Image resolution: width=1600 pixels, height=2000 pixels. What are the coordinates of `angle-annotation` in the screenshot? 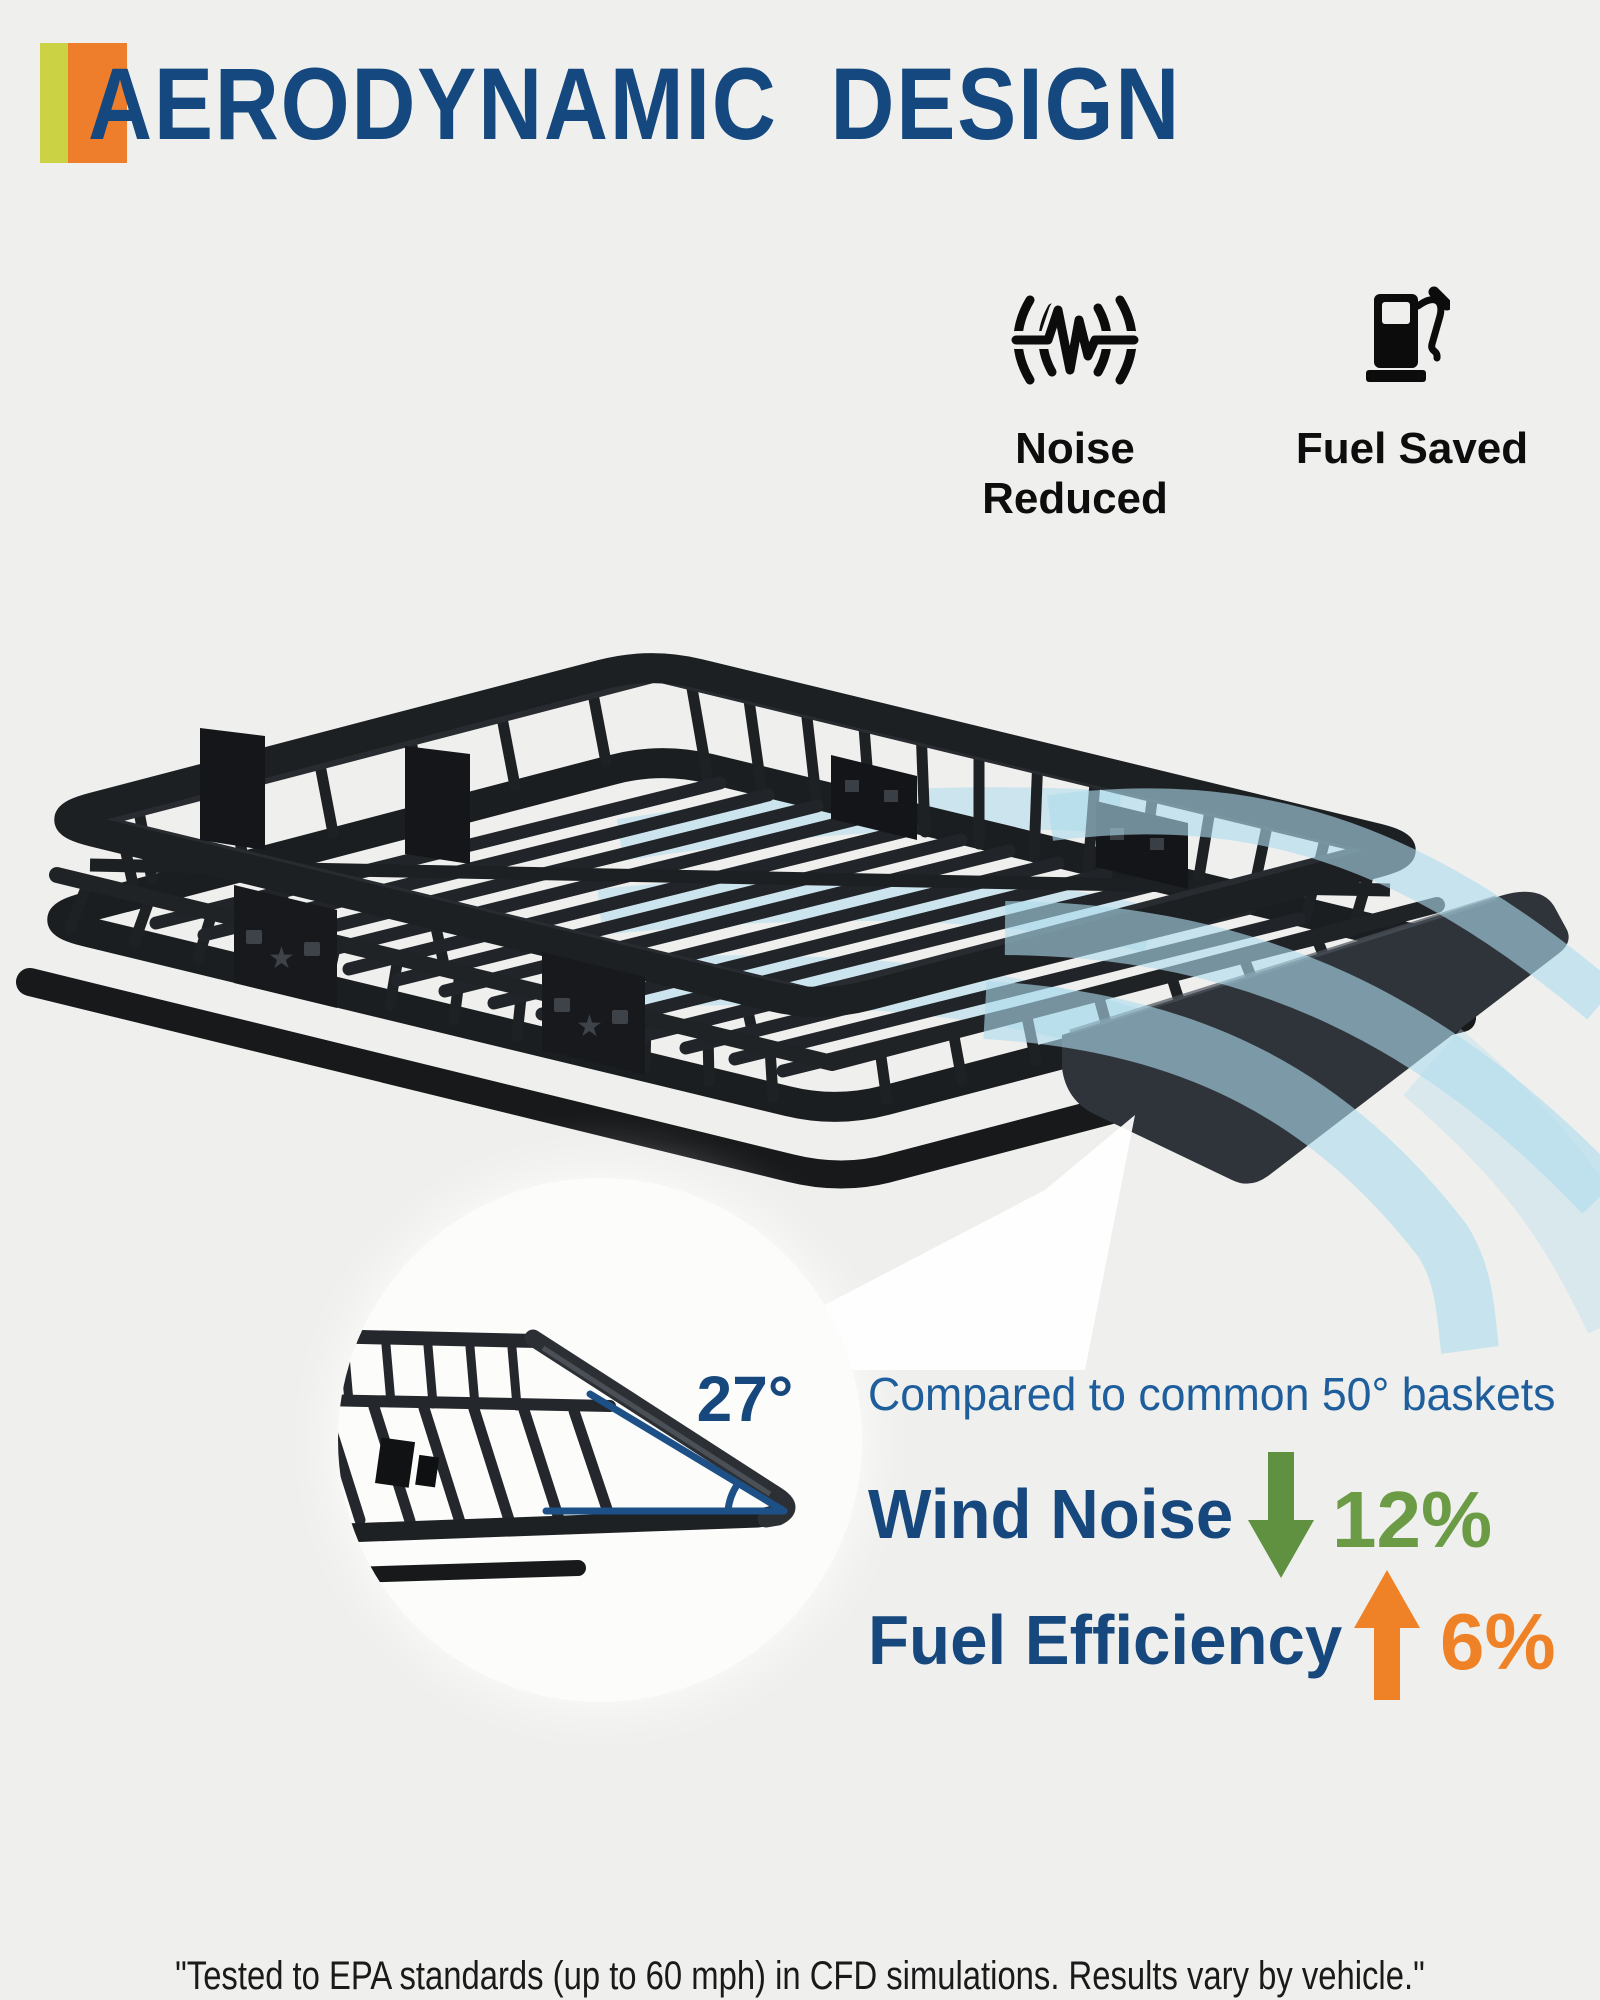 It's located at (665, 1452).